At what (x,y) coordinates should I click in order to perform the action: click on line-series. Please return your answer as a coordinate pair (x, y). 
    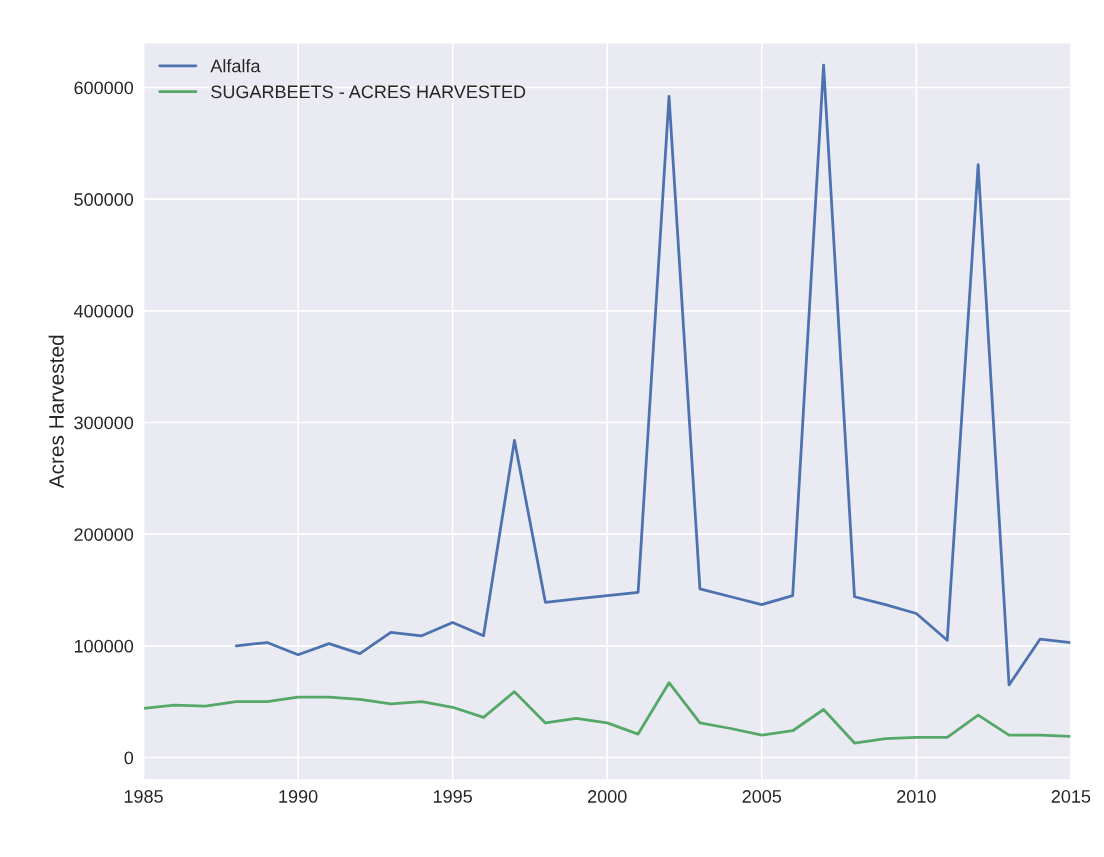
    Looking at the image, I should click on (607, 713).